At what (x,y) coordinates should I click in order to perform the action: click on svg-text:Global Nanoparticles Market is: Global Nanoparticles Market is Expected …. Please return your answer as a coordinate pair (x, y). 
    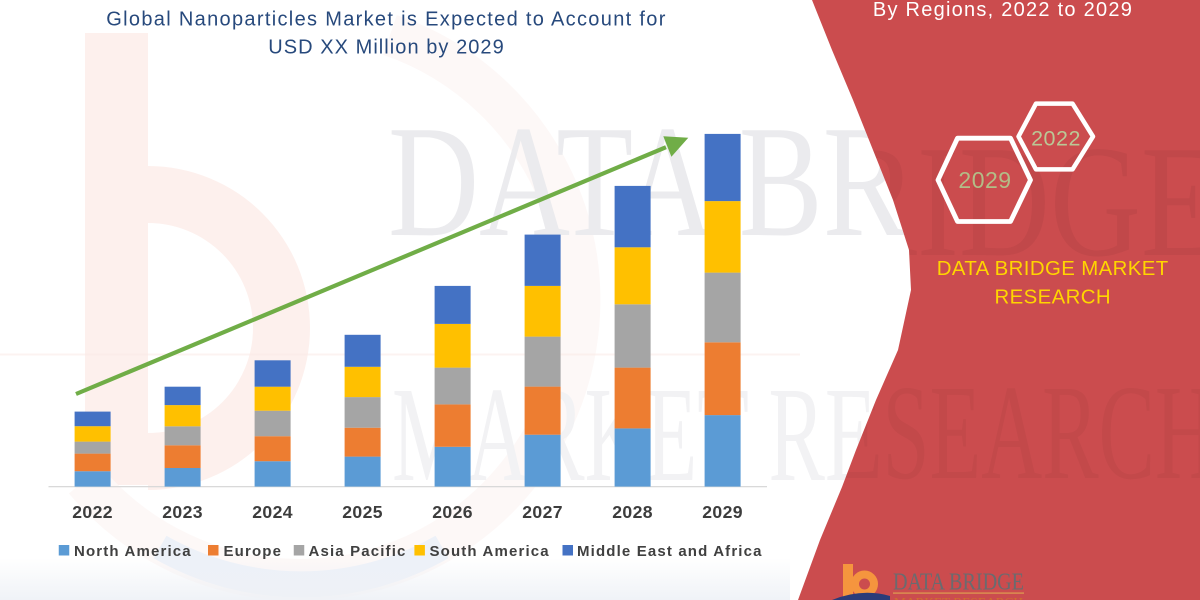
    Looking at the image, I should click on (386, 20).